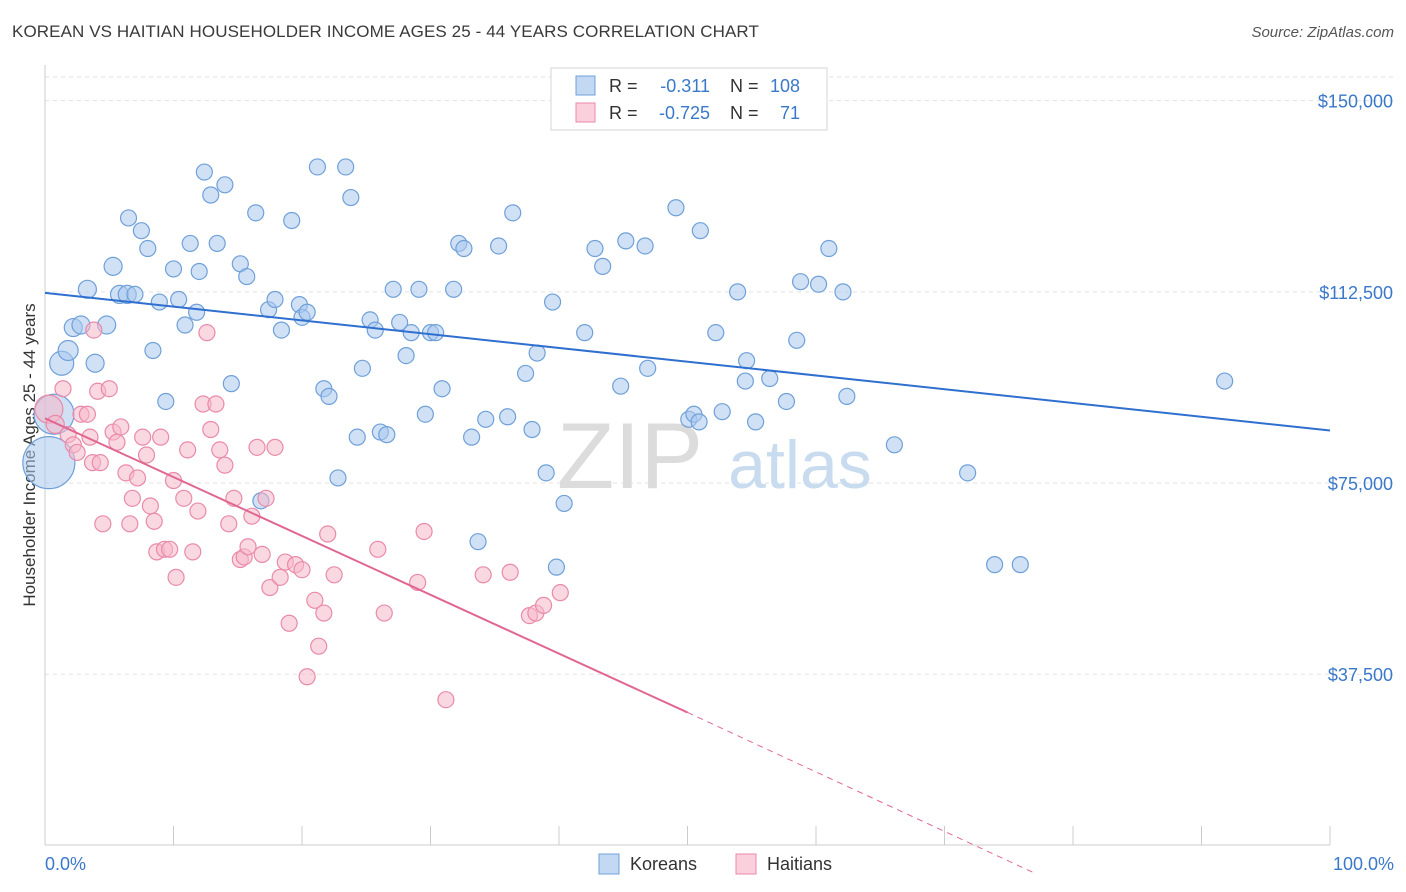  What do you see at coordinates (623, 86) in the screenshot?
I see `legend-r-label-koreans: R =` at bounding box center [623, 86].